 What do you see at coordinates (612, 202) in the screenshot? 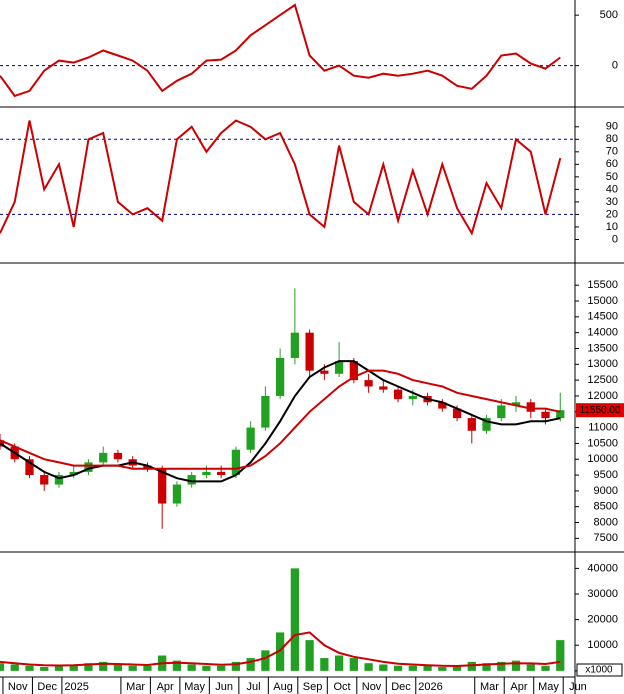
I see `y-tick-label: 30` at bounding box center [612, 202].